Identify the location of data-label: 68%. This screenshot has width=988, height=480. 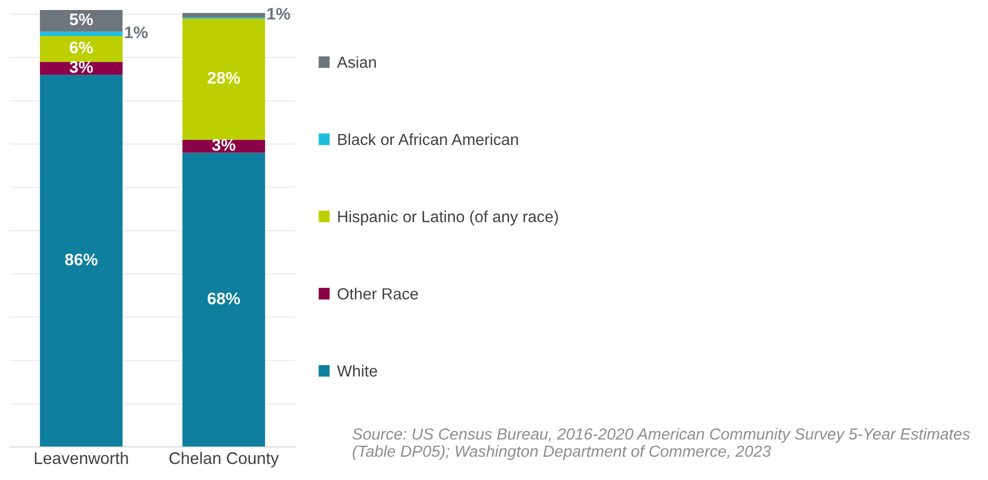
(224, 298).